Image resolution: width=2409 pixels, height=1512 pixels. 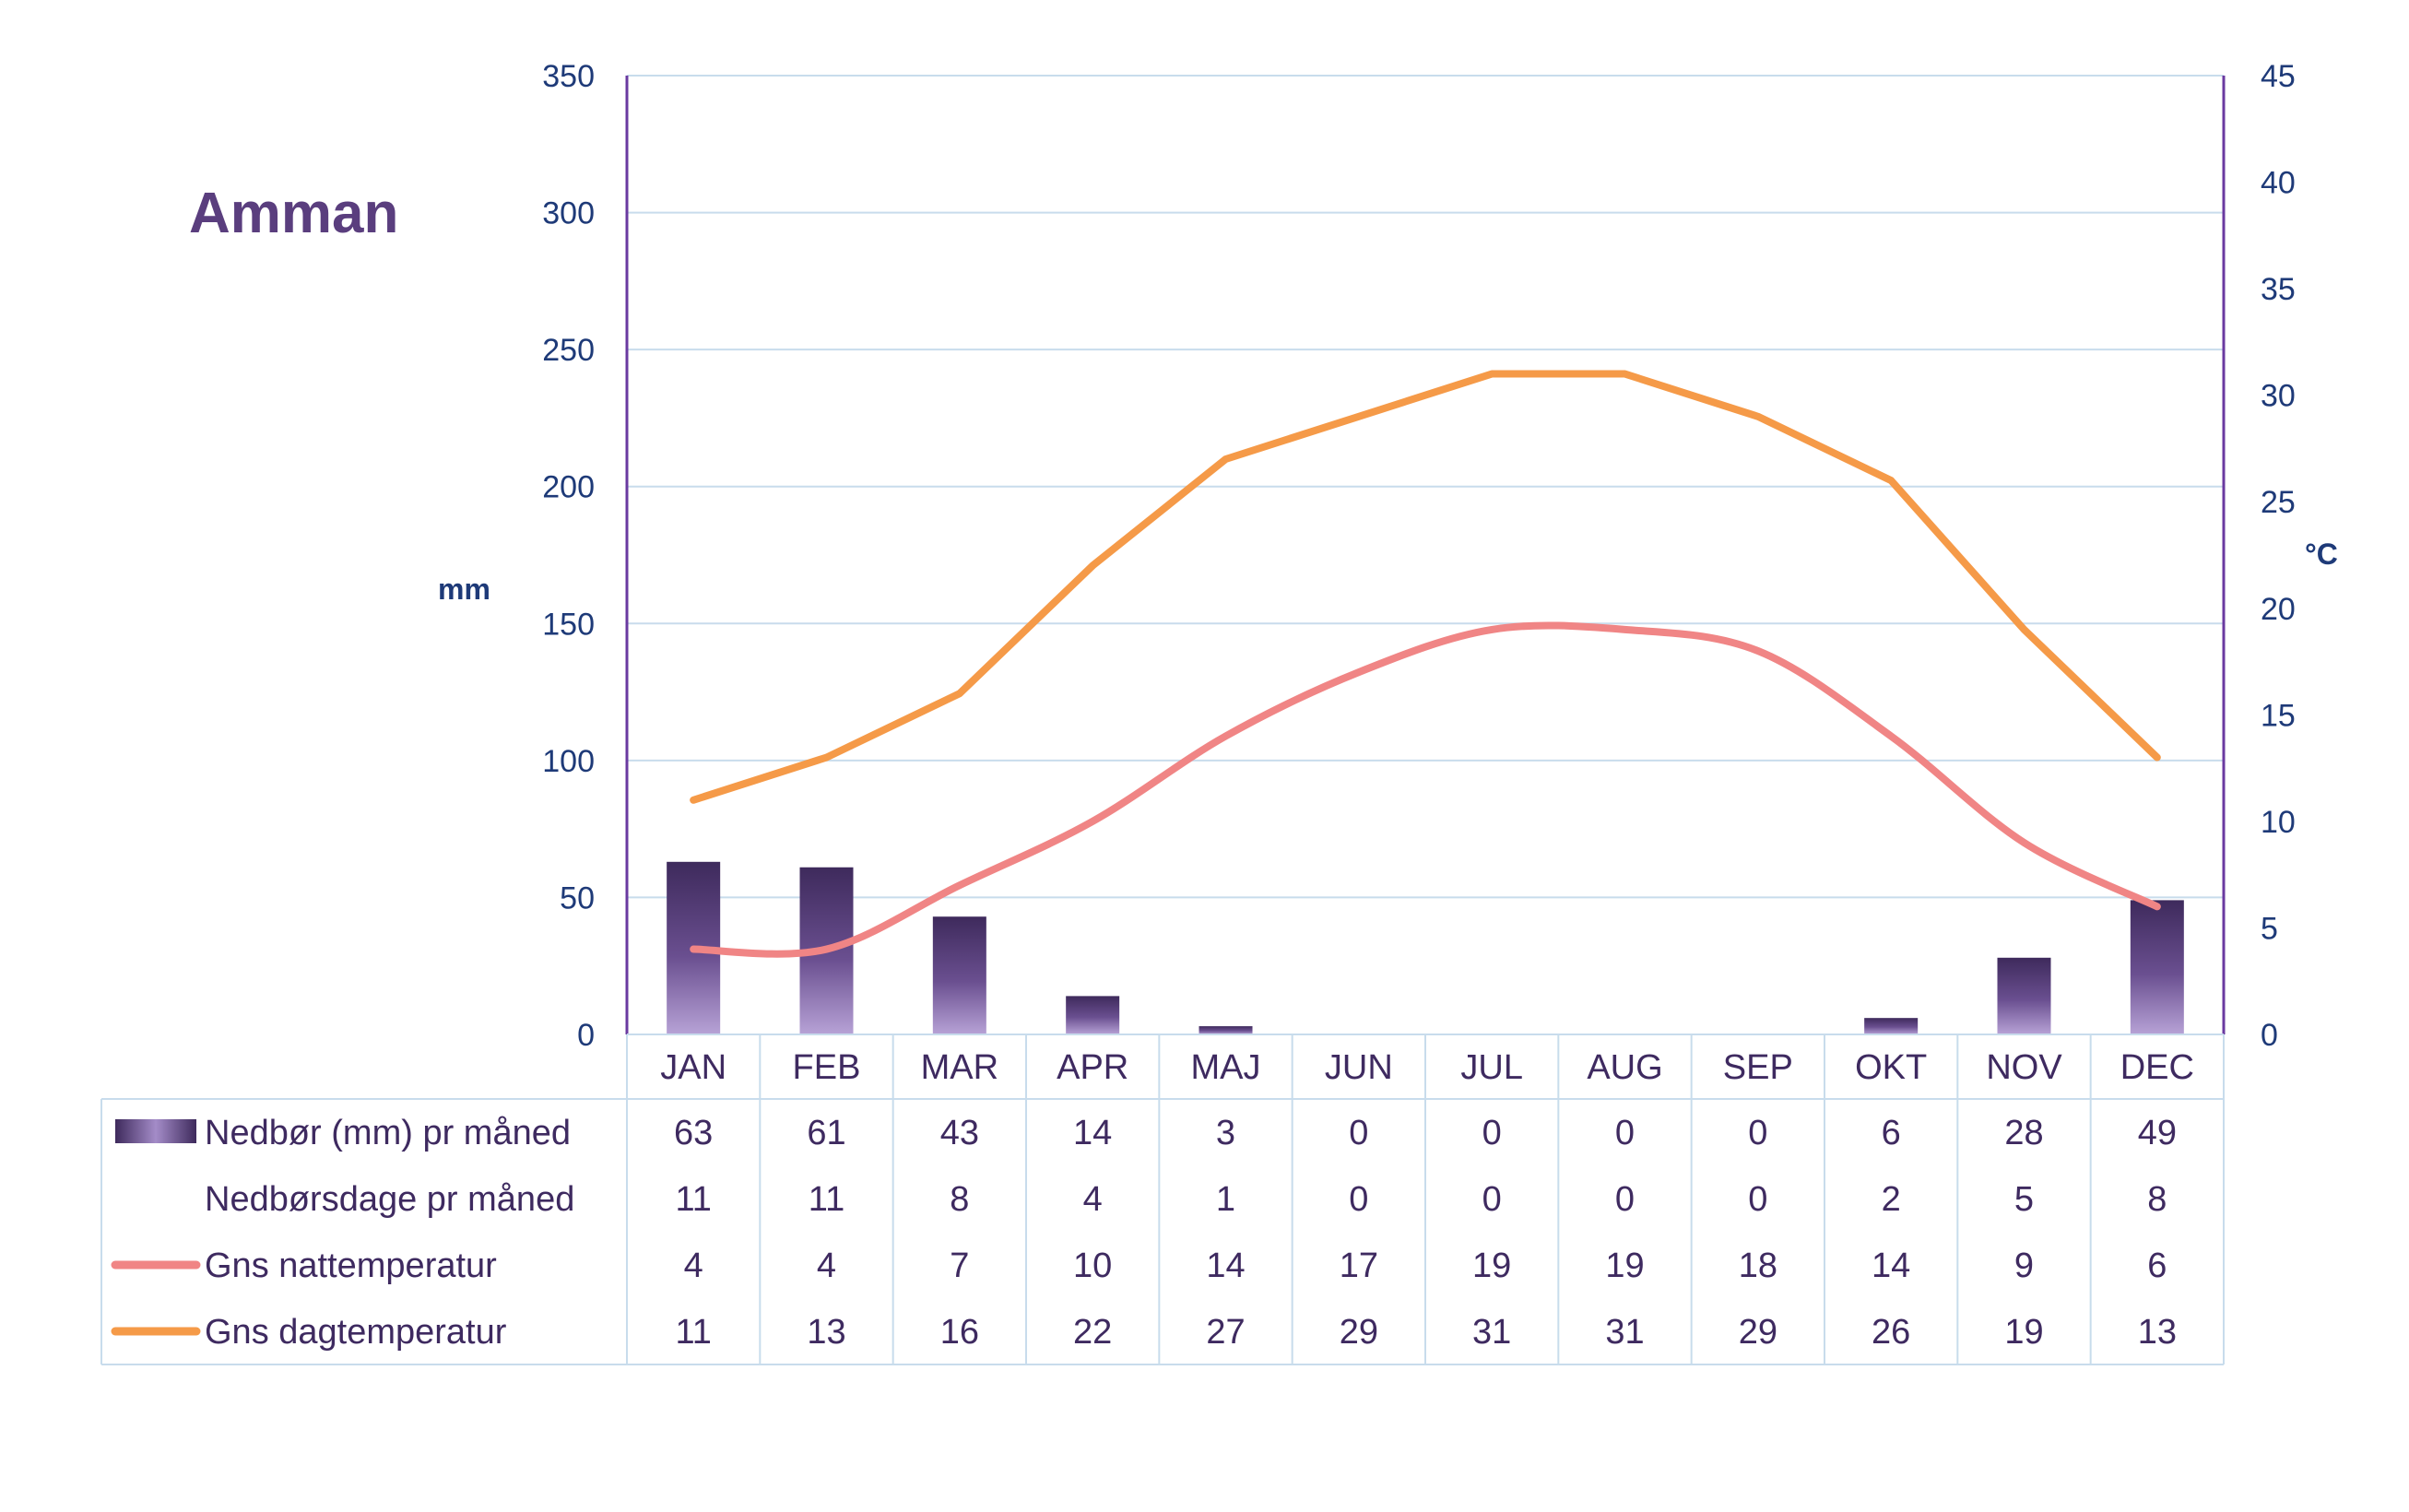 I want to click on y-right-tick-label: 10, so click(x=2278, y=823).